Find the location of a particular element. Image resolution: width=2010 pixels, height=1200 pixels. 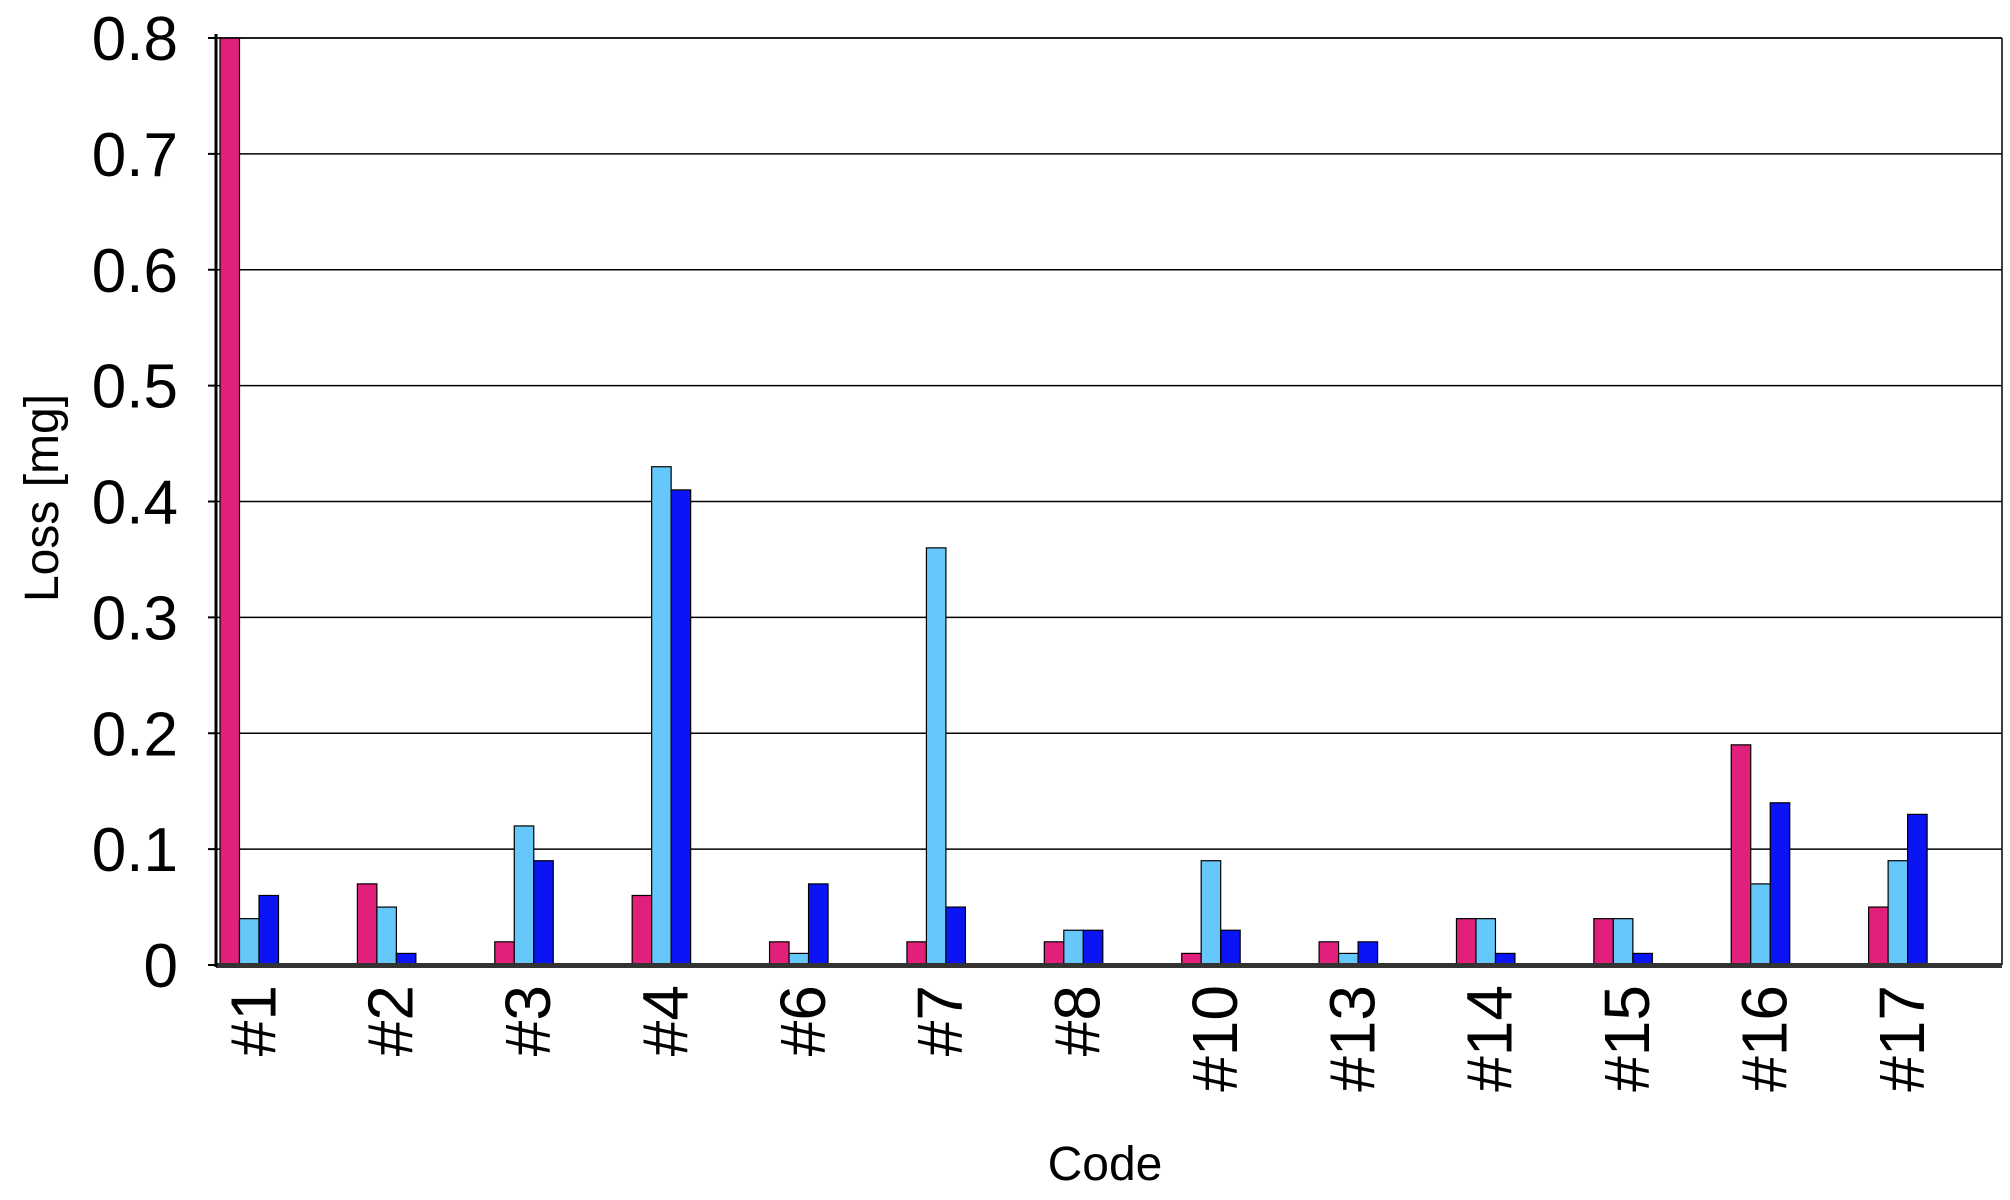

x-tick-label: #3 is located at coordinates (528, 1020).